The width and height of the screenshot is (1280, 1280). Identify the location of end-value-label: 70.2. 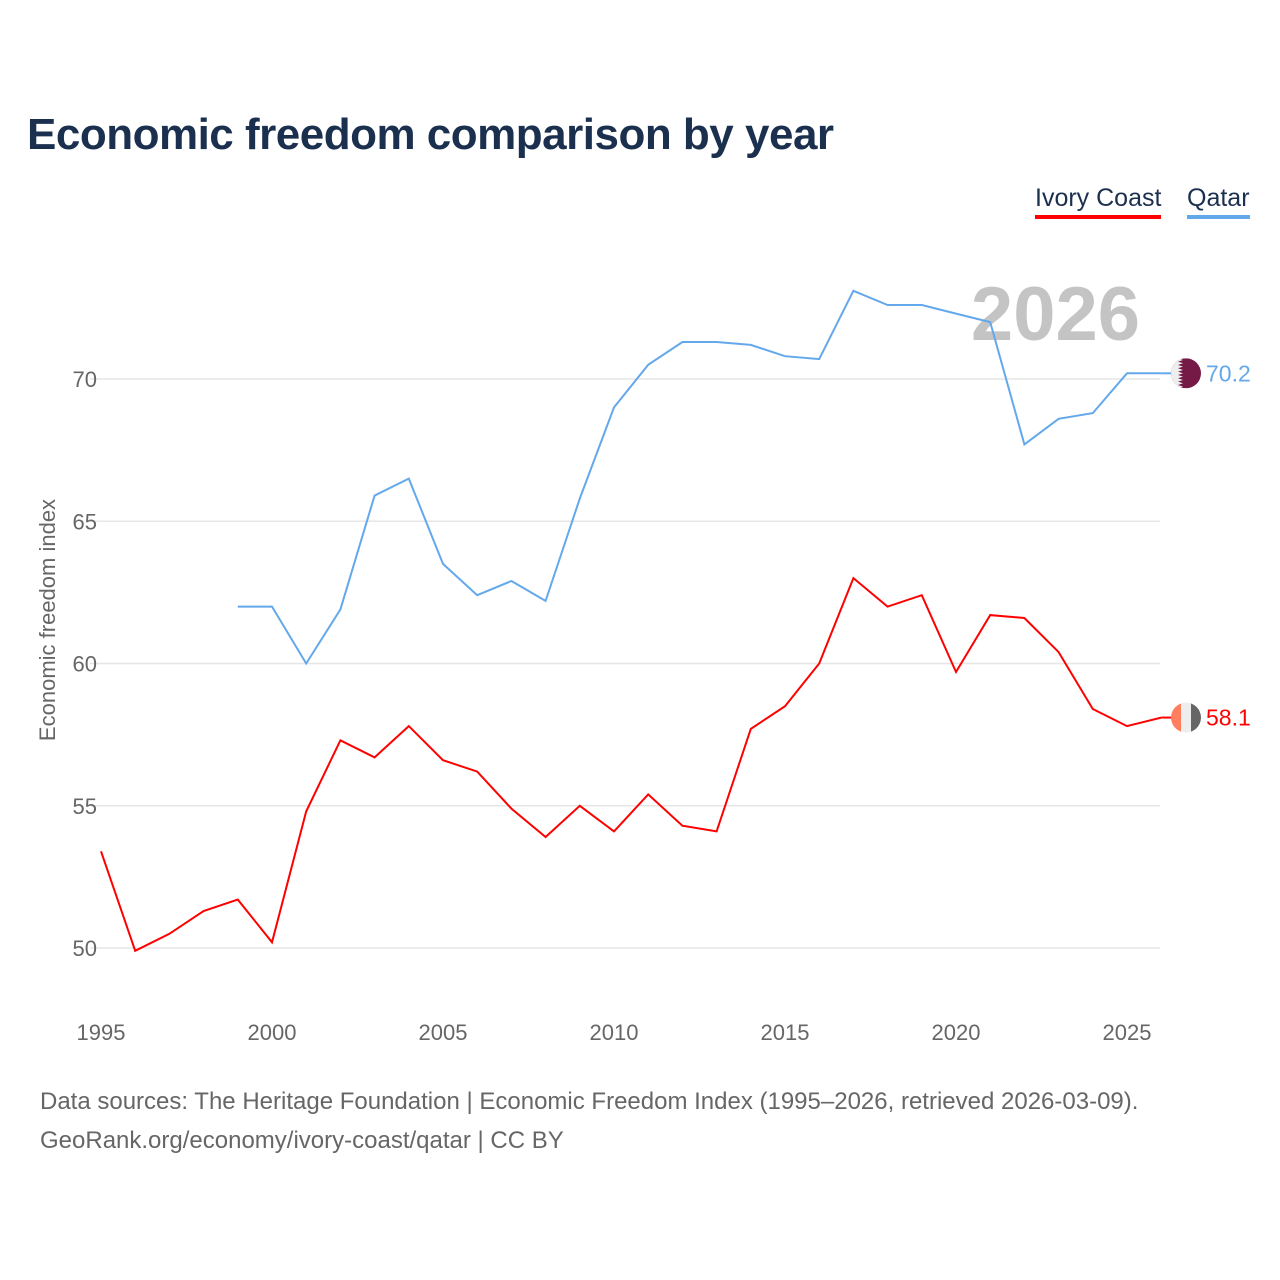
(1228, 373).